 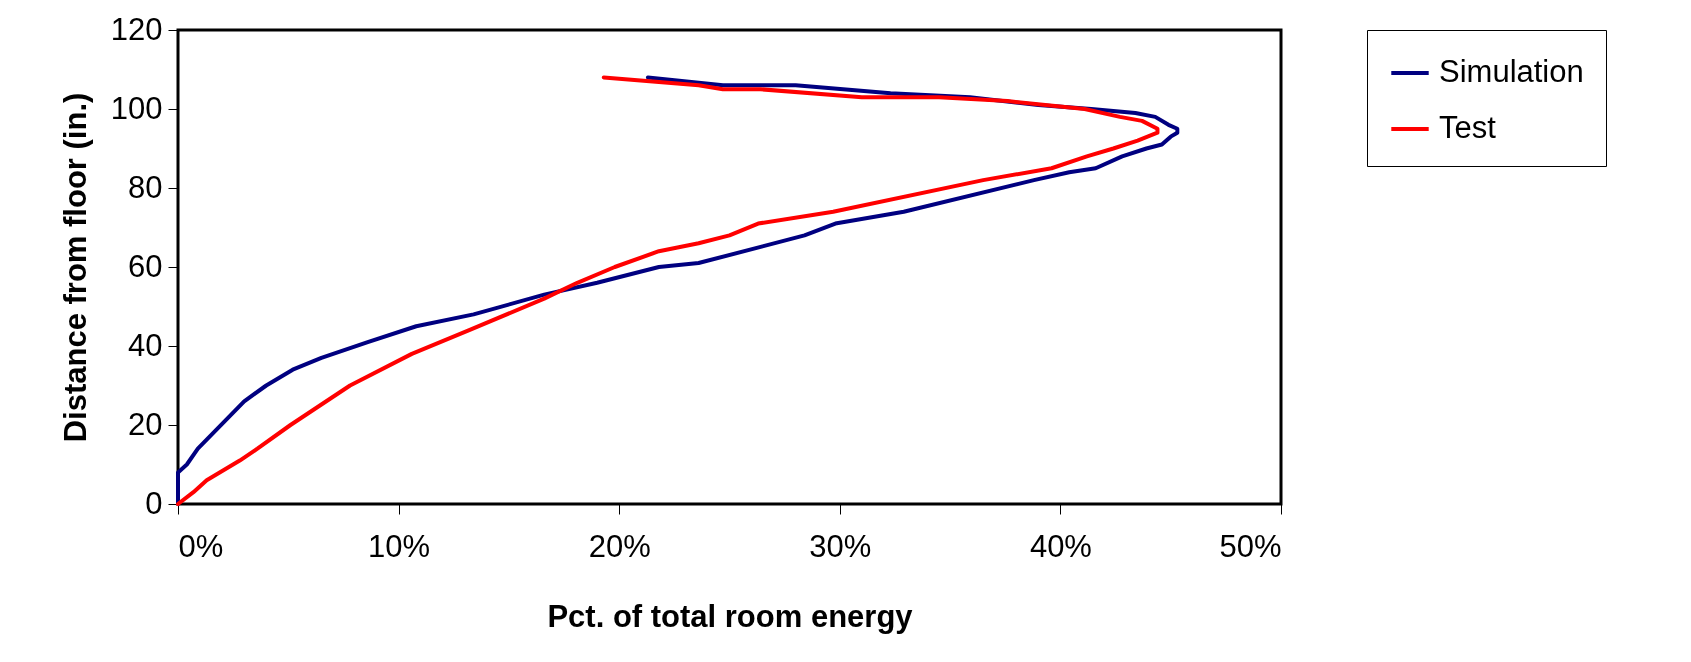 I want to click on y-tick-label: 80, so click(x=145, y=187).